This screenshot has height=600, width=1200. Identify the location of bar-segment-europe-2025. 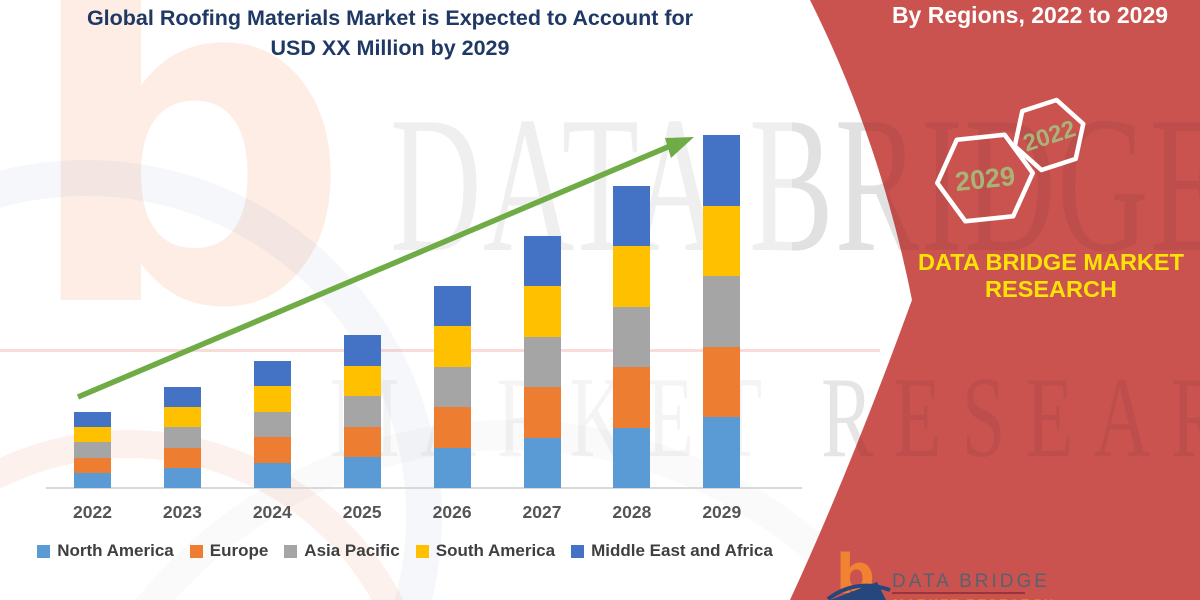
(362, 442).